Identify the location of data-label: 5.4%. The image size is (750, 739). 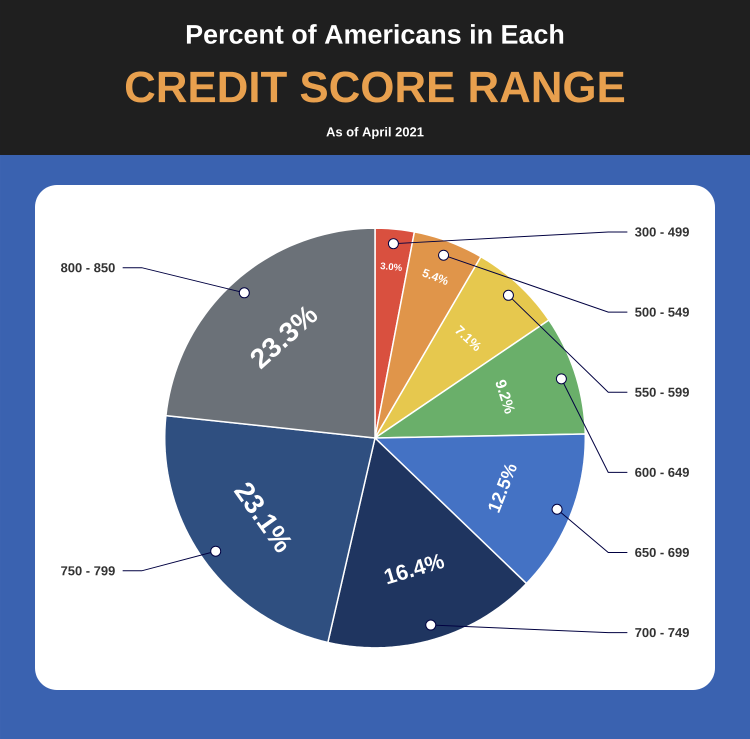
(435, 276).